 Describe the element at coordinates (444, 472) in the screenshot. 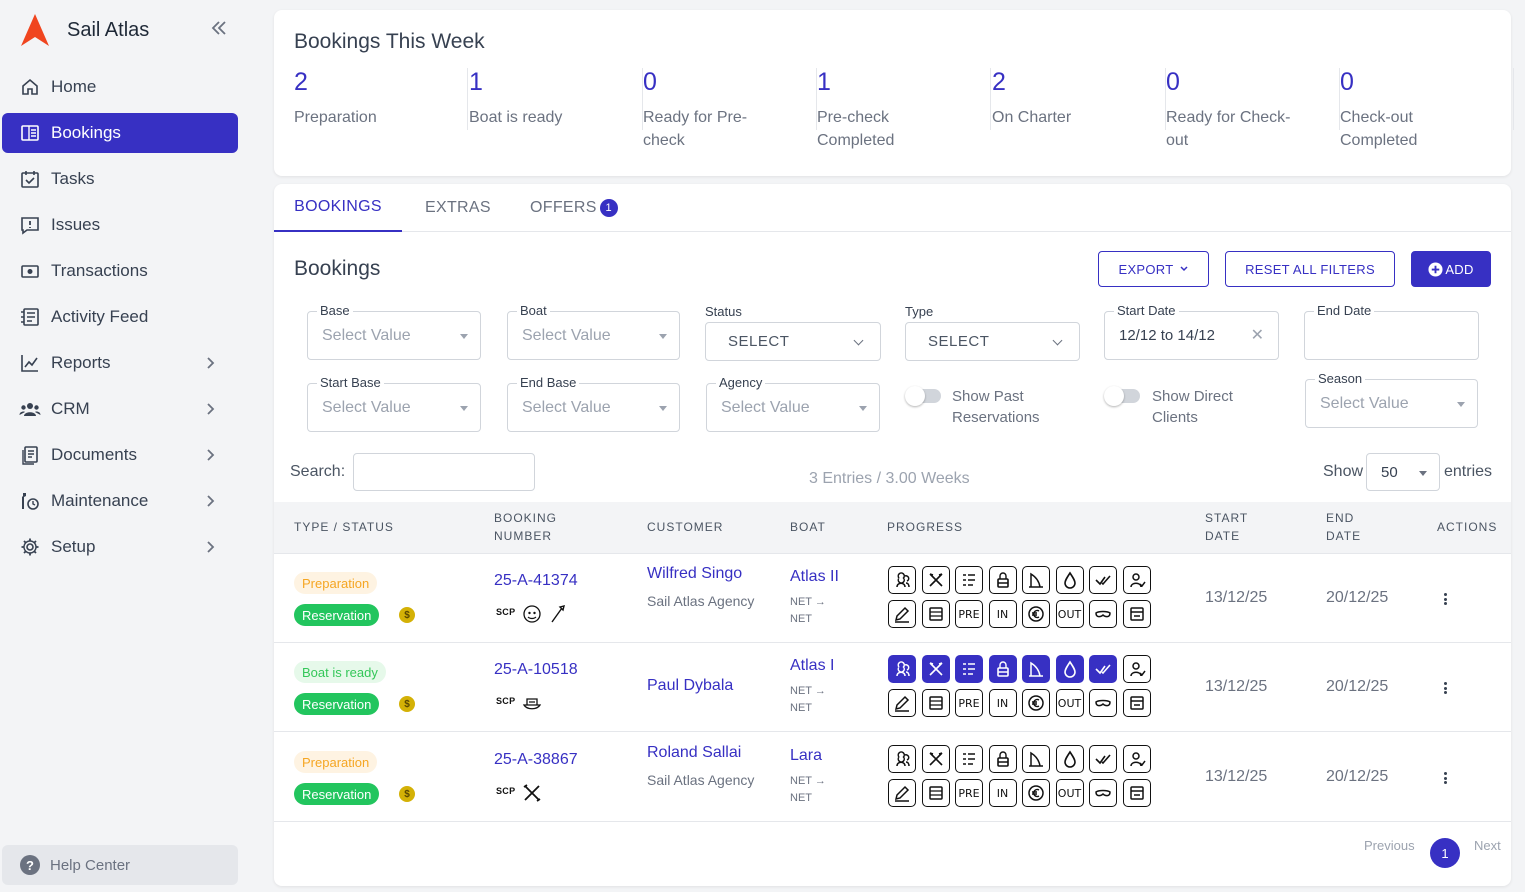

I see `search-input` at that location.